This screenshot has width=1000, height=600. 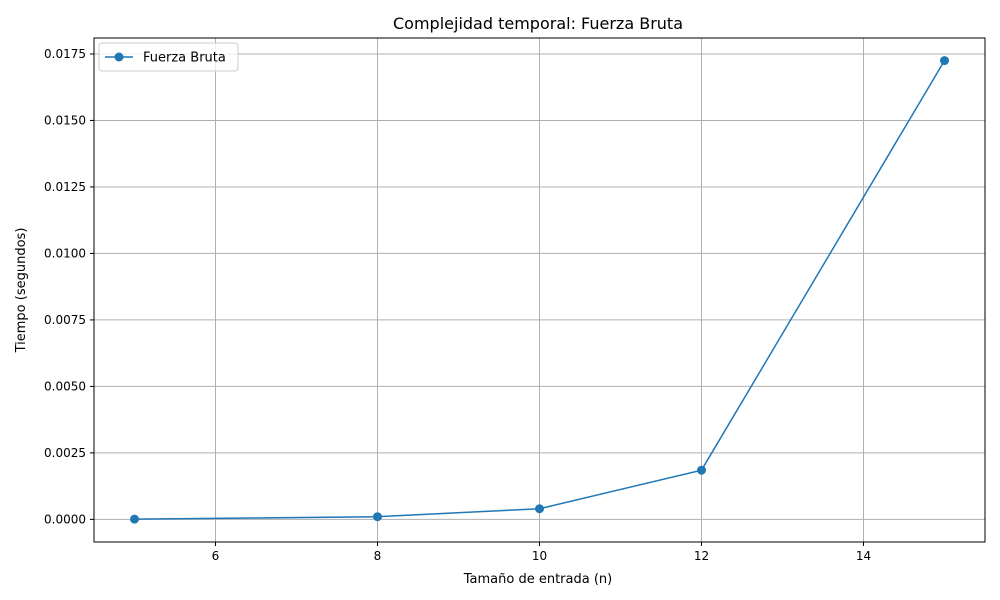 What do you see at coordinates (537, 579) in the screenshot?
I see `x-axis-label: Tamaño de entrada (n)` at bounding box center [537, 579].